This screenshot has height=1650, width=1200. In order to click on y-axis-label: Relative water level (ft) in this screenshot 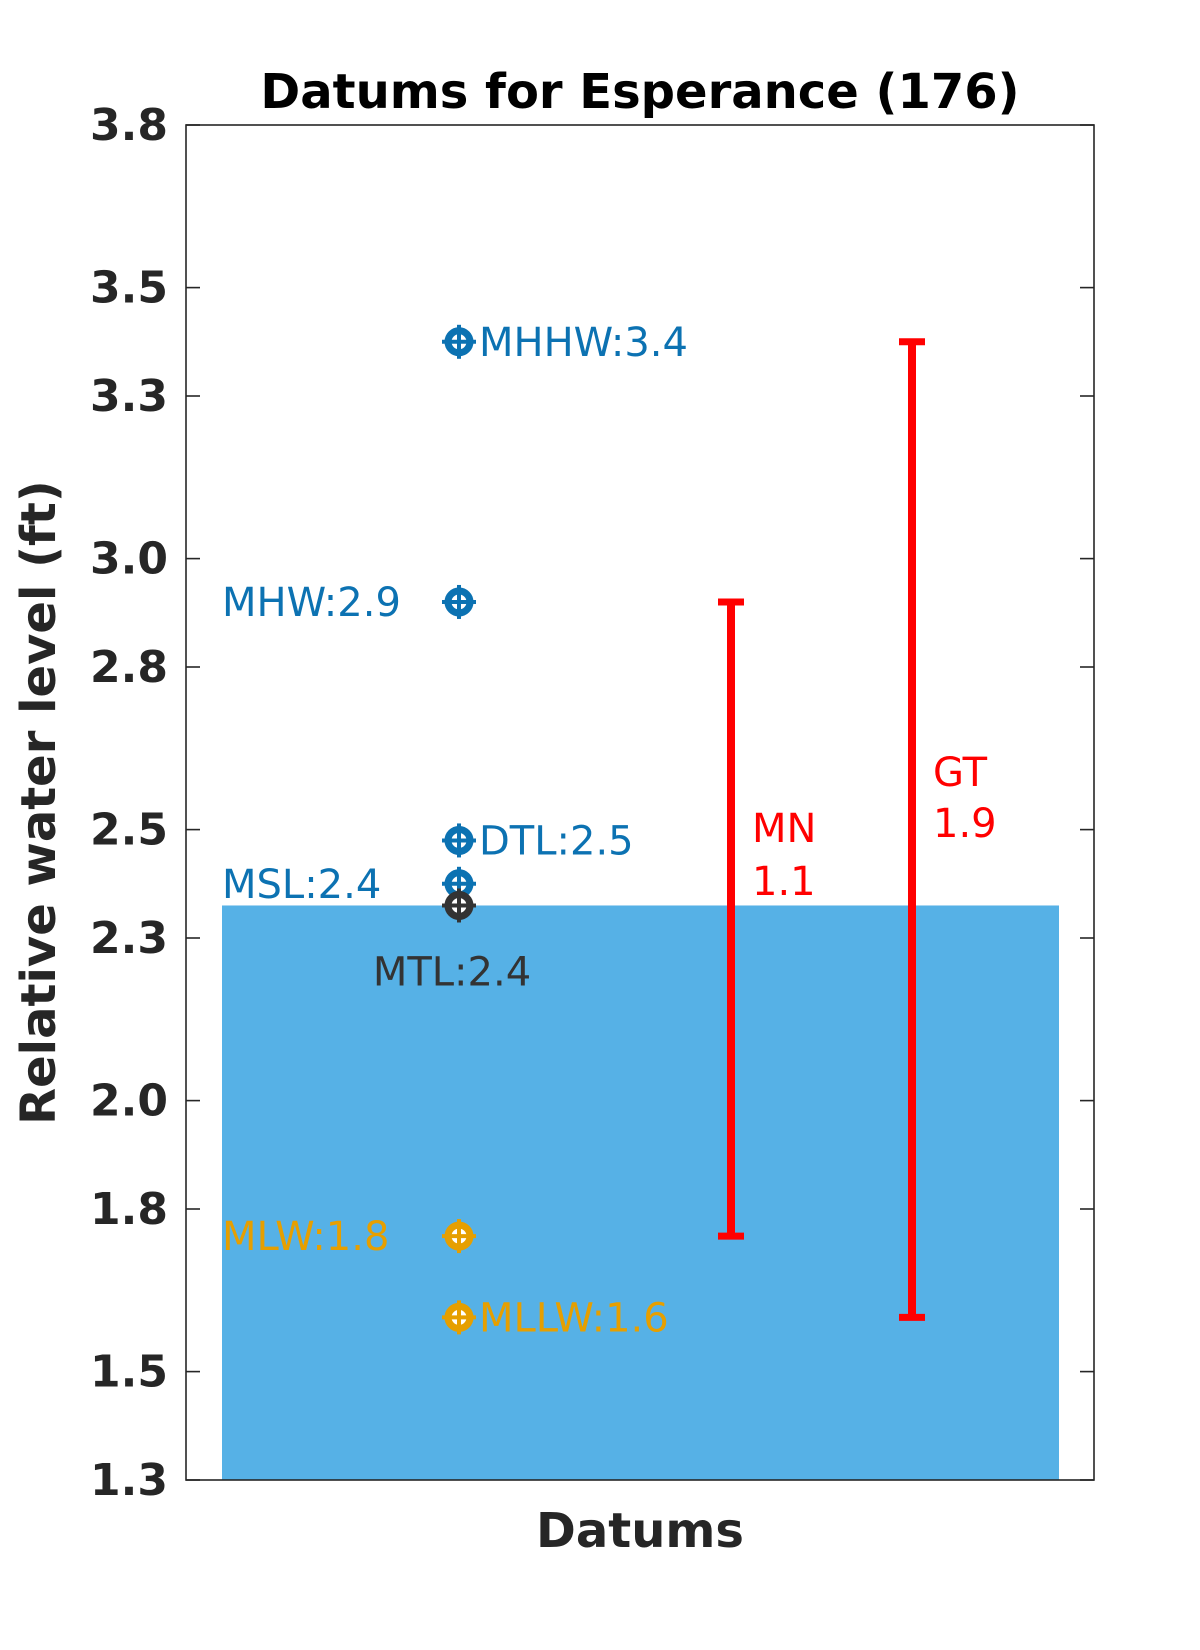, I will do `click(39, 802)`.